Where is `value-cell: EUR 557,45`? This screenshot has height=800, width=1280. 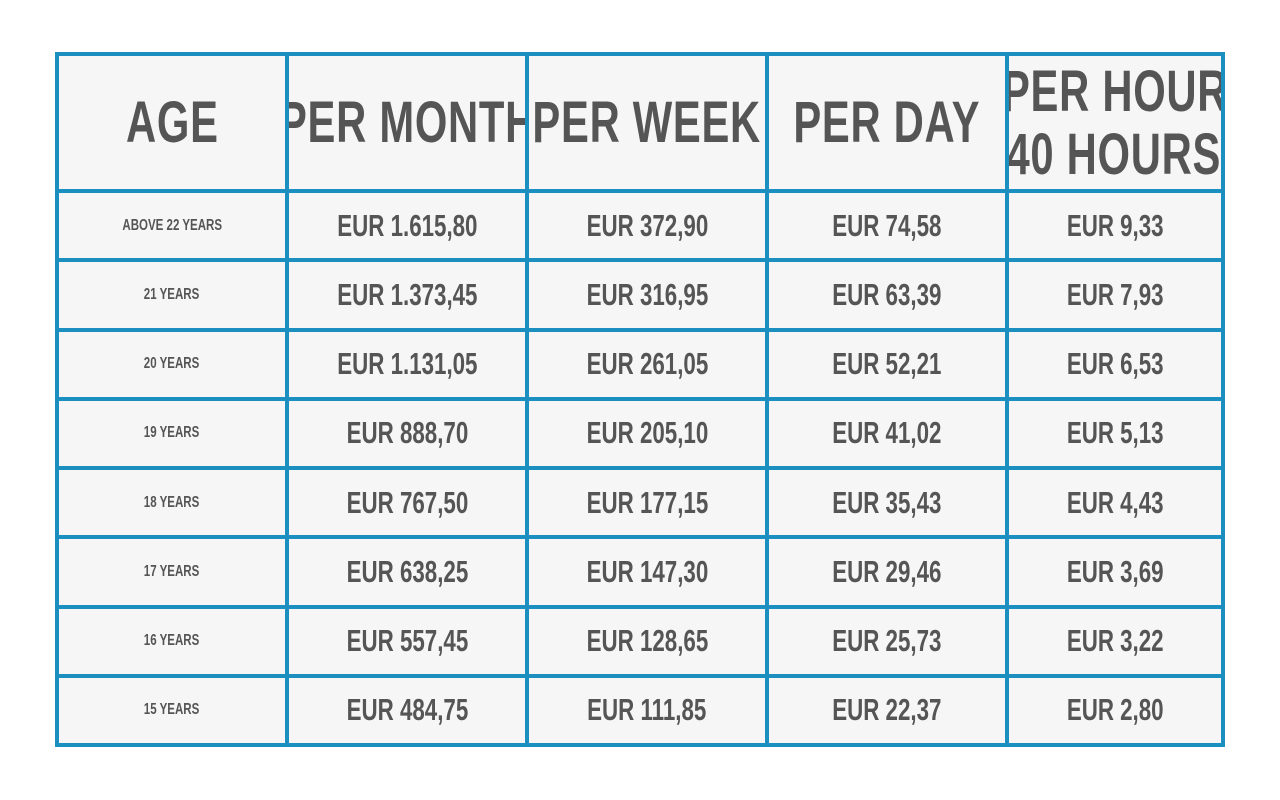
value-cell: EUR 557,45 is located at coordinates (407, 641).